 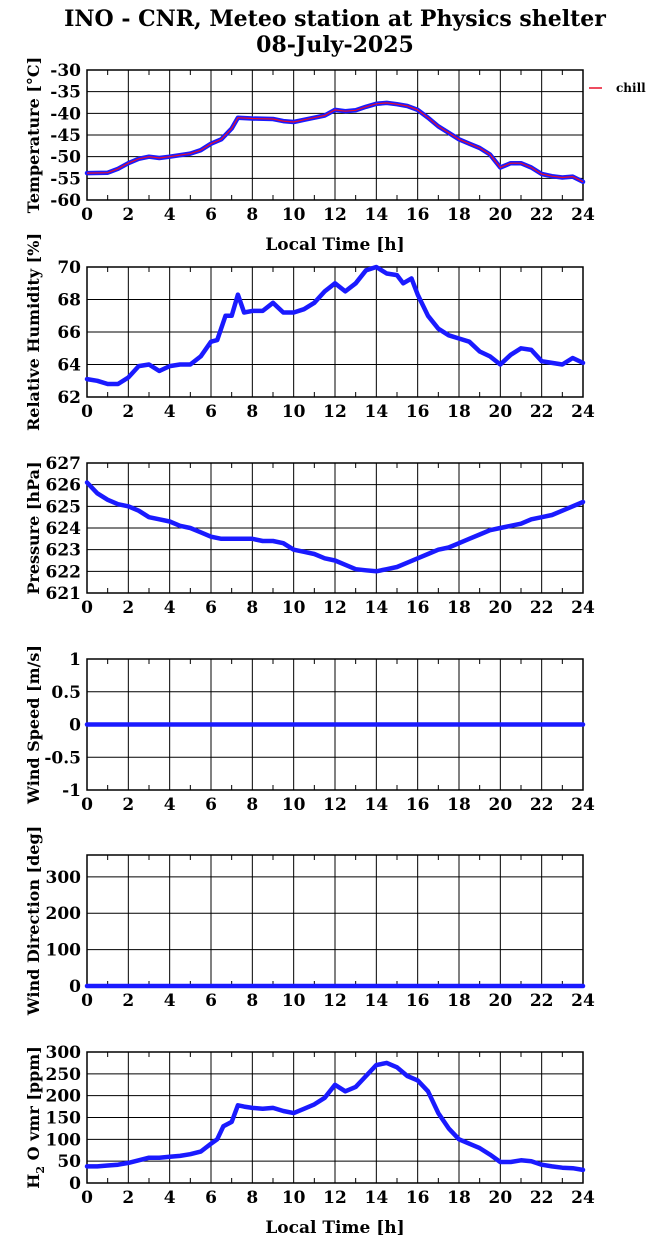 I want to click on y-tick-label: 50, so click(x=69, y=1162).